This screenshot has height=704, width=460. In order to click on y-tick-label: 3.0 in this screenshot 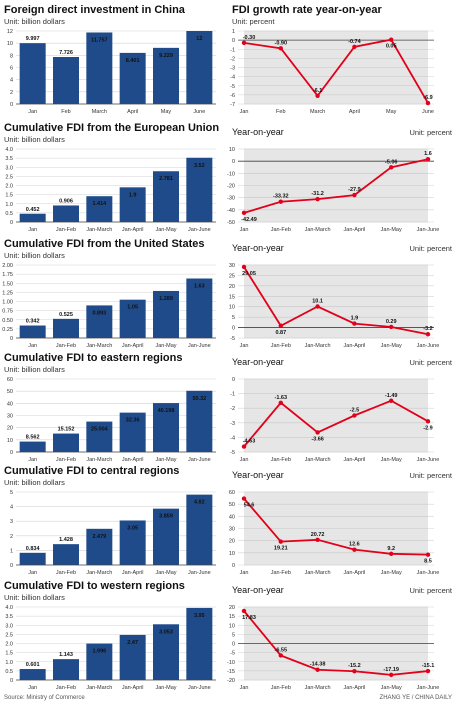, I will do `click(9, 626)`.